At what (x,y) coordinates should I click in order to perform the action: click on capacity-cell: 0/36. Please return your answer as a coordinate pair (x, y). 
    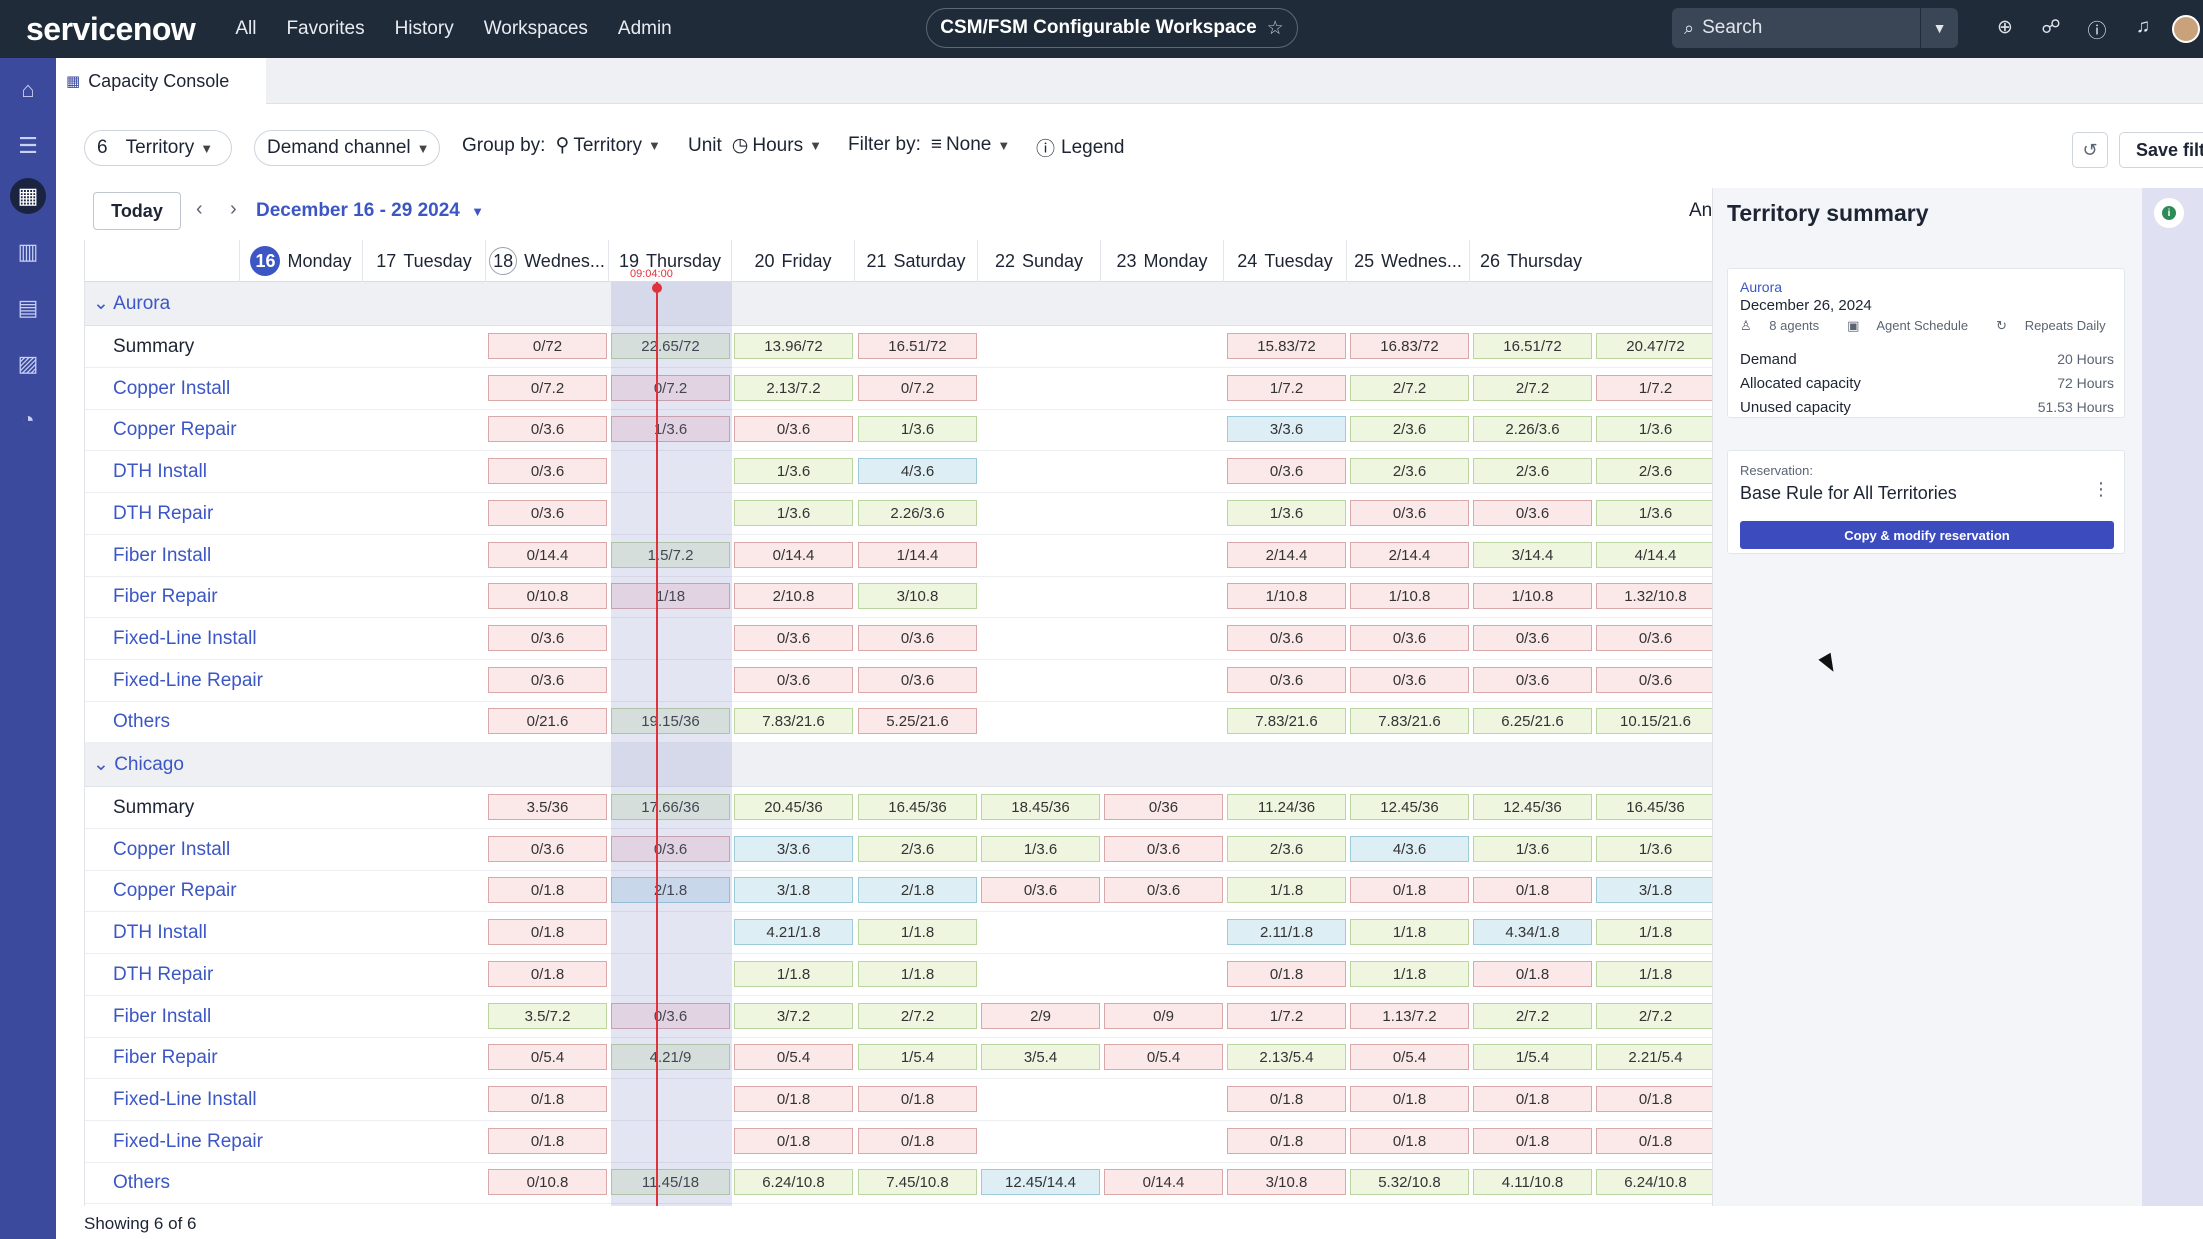
    Looking at the image, I should click on (1163, 807).